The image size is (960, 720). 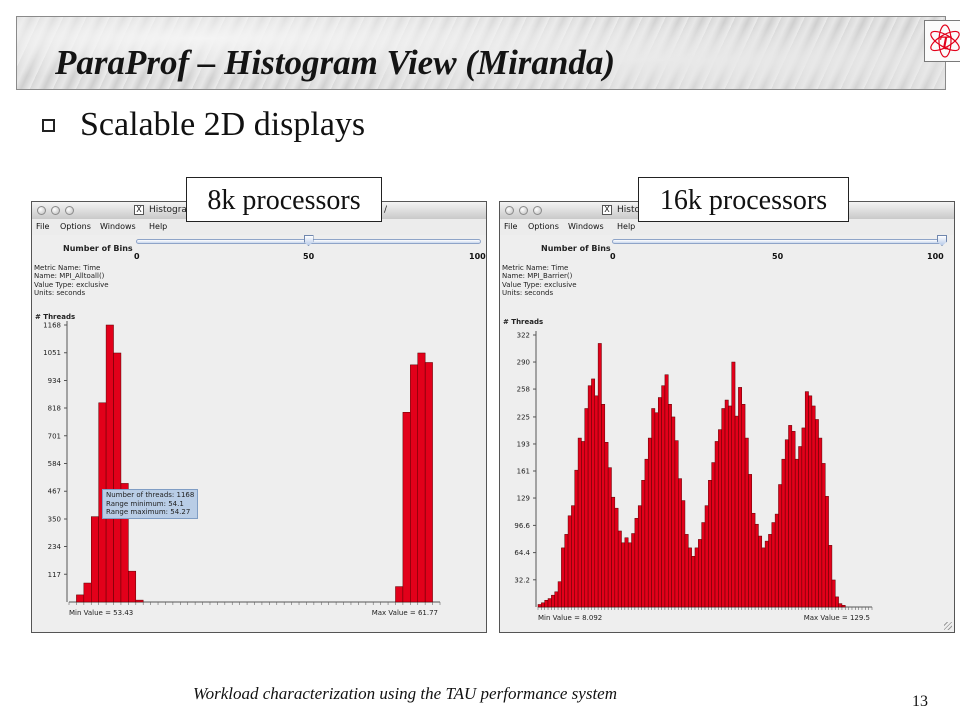 What do you see at coordinates (523, 210) in the screenshot?
I see `minimize-icon` at bounding box center [523, 210].